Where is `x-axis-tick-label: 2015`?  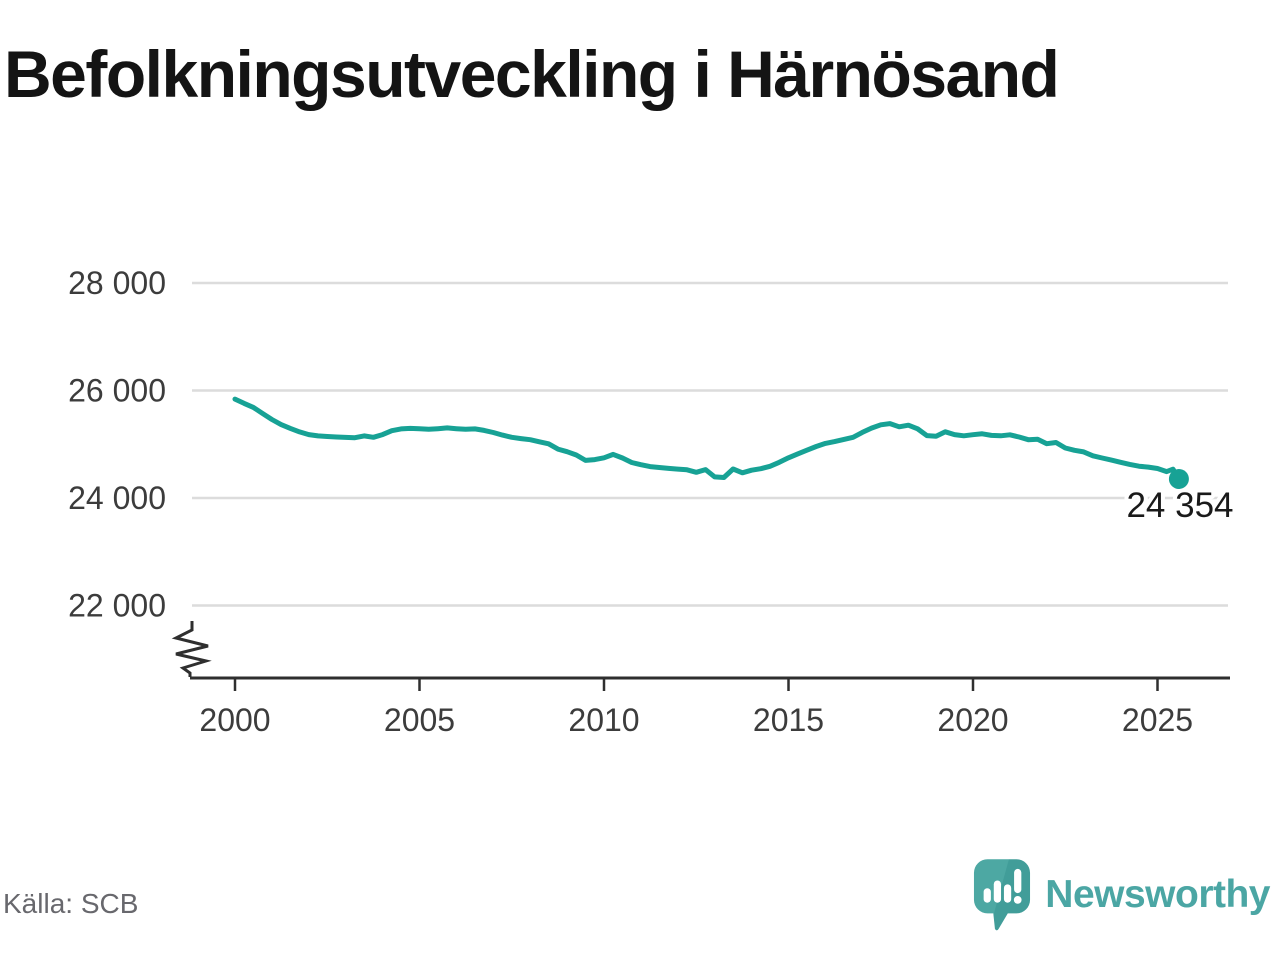 x-axis-tick-label: 2015 is located at coordinates (788, 720).